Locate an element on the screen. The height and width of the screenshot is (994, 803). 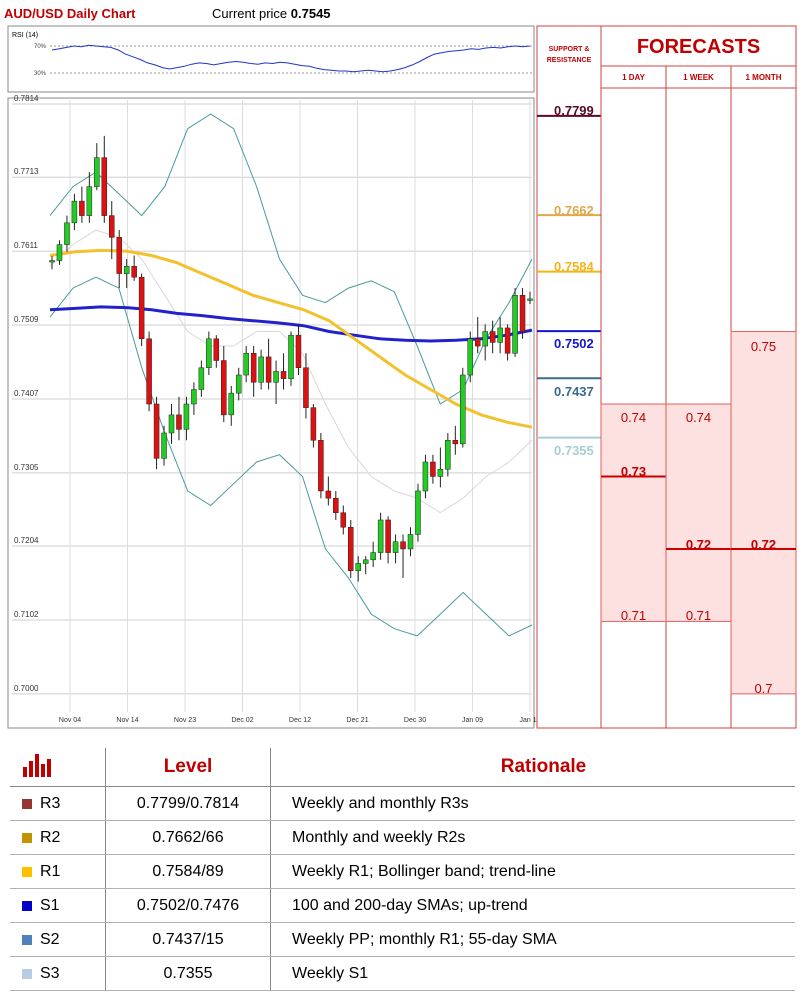
forecast-1-week-band is located at coordinates (698, 512).